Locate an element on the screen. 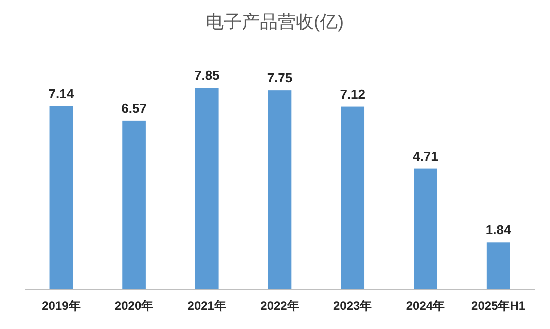 Image resolution: width=550 pixels, height=329 pixels. x-tick-label: 2020年 is located at coordinates (134, 306).